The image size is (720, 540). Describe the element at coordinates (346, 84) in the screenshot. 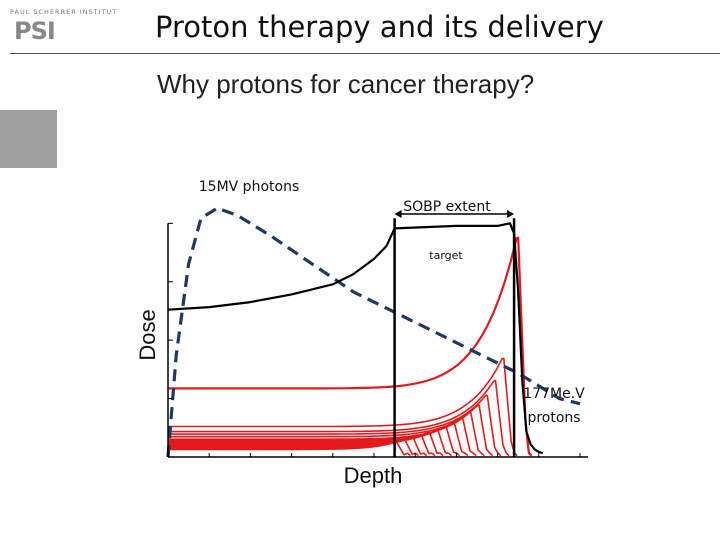

I see `page-subtitle: Why protons for cancer therapy?` at that location.